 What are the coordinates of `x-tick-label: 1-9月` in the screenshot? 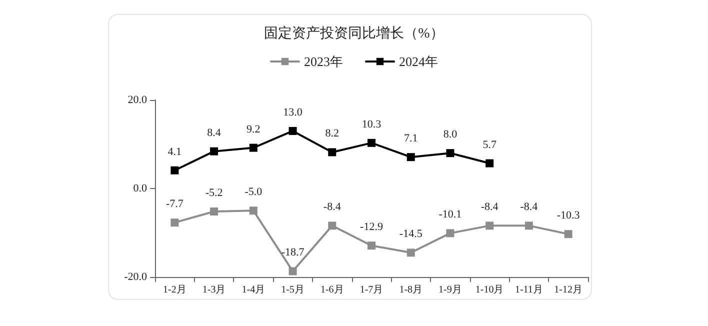 It's located at (450, 290).